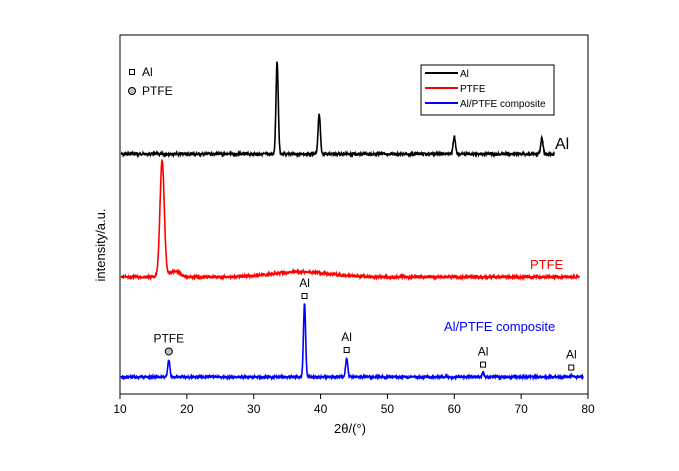 The image size is (679, 471). I want to click on ticks-layer: 10 20 30 40 50 60 70 80, so click(354, 405).